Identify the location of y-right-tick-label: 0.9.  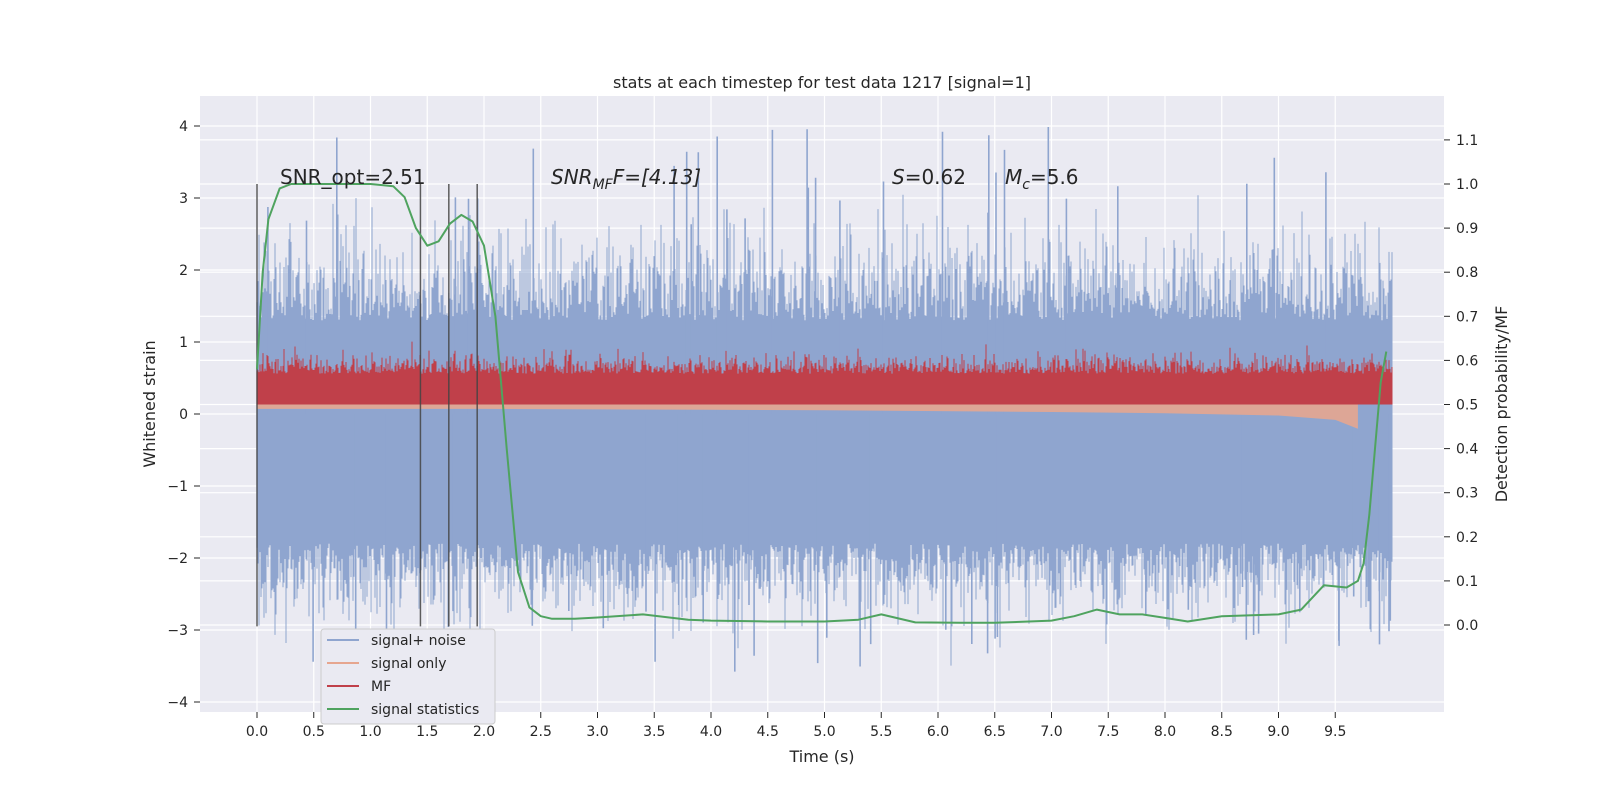
(1467, 229).